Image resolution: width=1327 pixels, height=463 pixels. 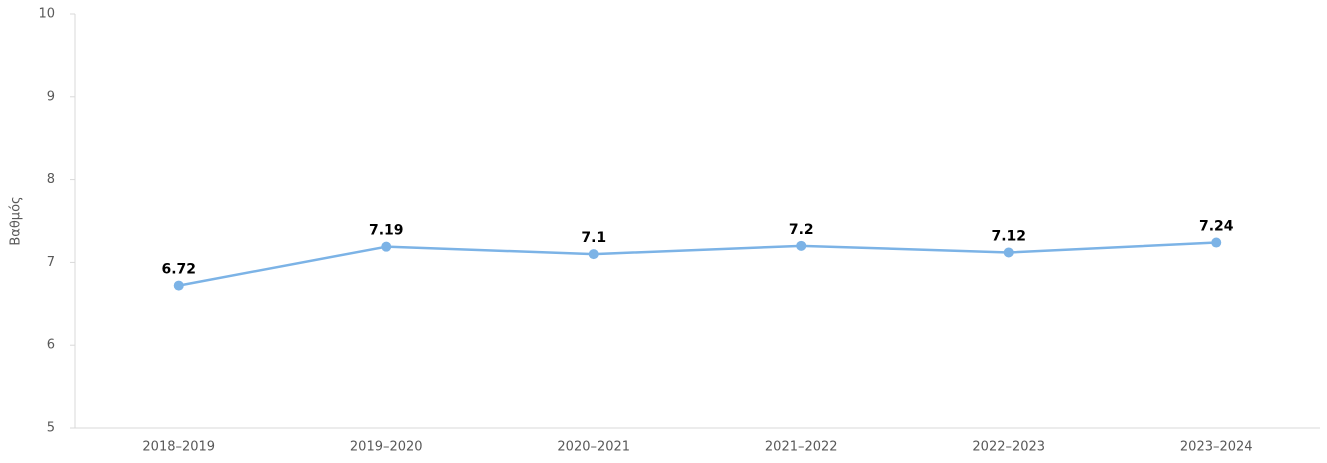 What do you see at coordinates (593, 238) in the screenshot?
I see `data-label: 7.1` at bounding box center [593, 238].